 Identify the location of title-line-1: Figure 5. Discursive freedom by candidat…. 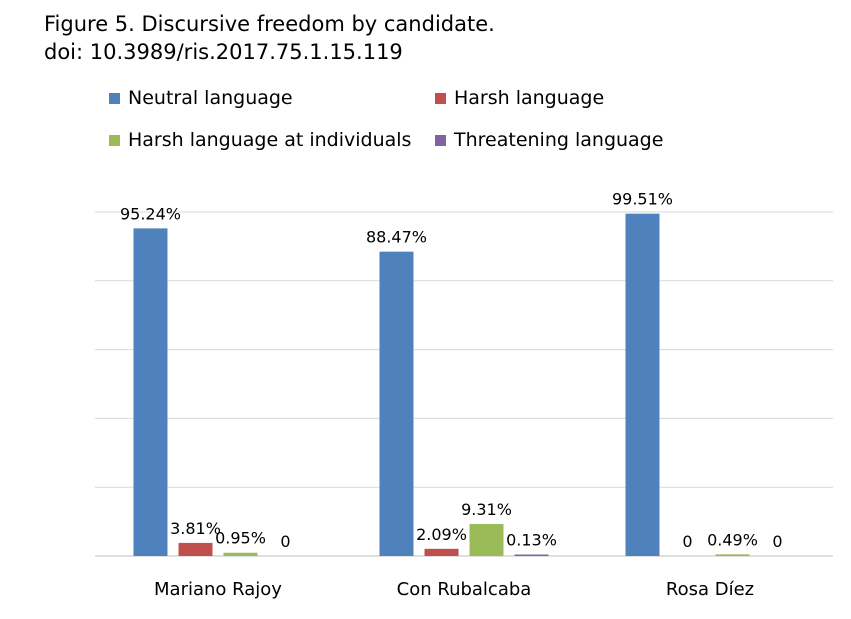
(269, 24).